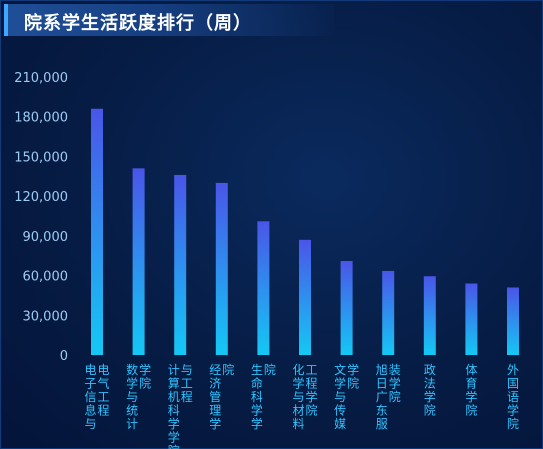 This screenshot has width=543, height=449. I want to click on x-tick-char: 日, so click(382, 384).